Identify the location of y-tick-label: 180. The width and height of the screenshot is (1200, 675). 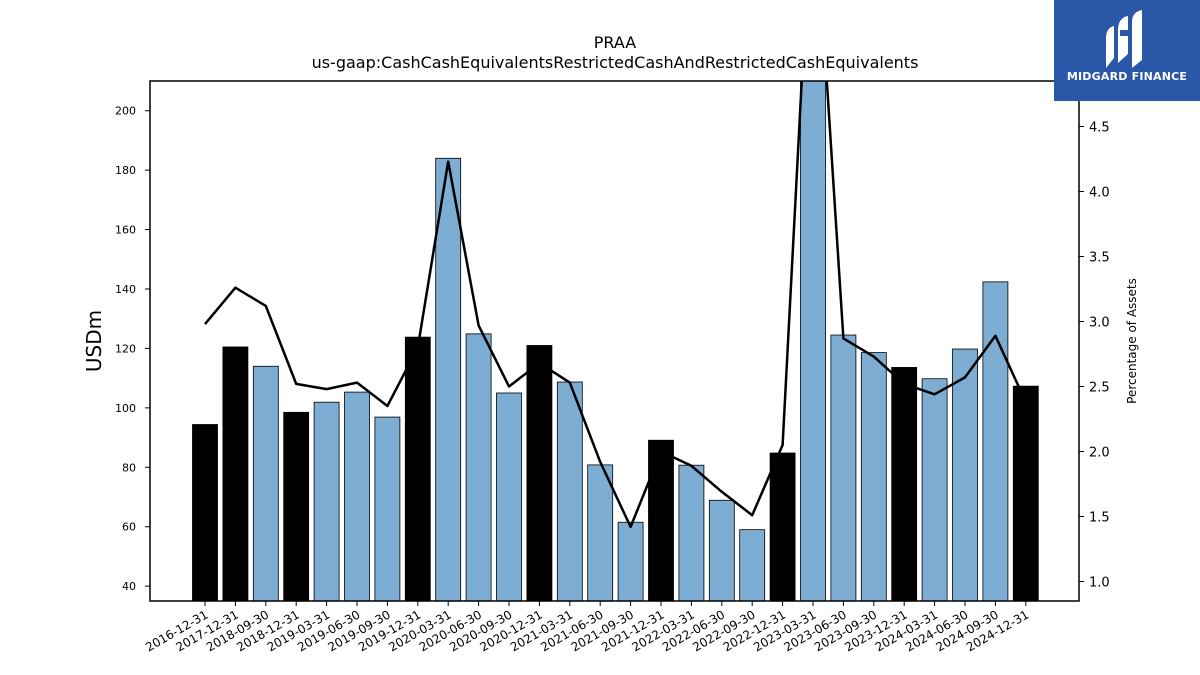
(125, 170).